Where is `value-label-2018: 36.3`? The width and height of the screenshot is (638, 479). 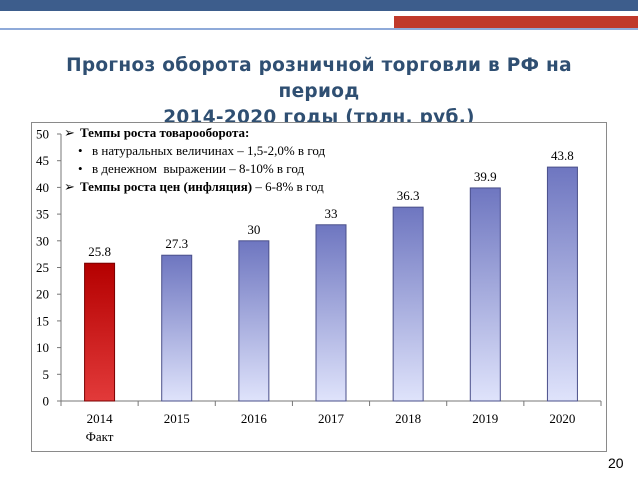
value-label-2018: 36.3 is located at coordinates (408, 195).